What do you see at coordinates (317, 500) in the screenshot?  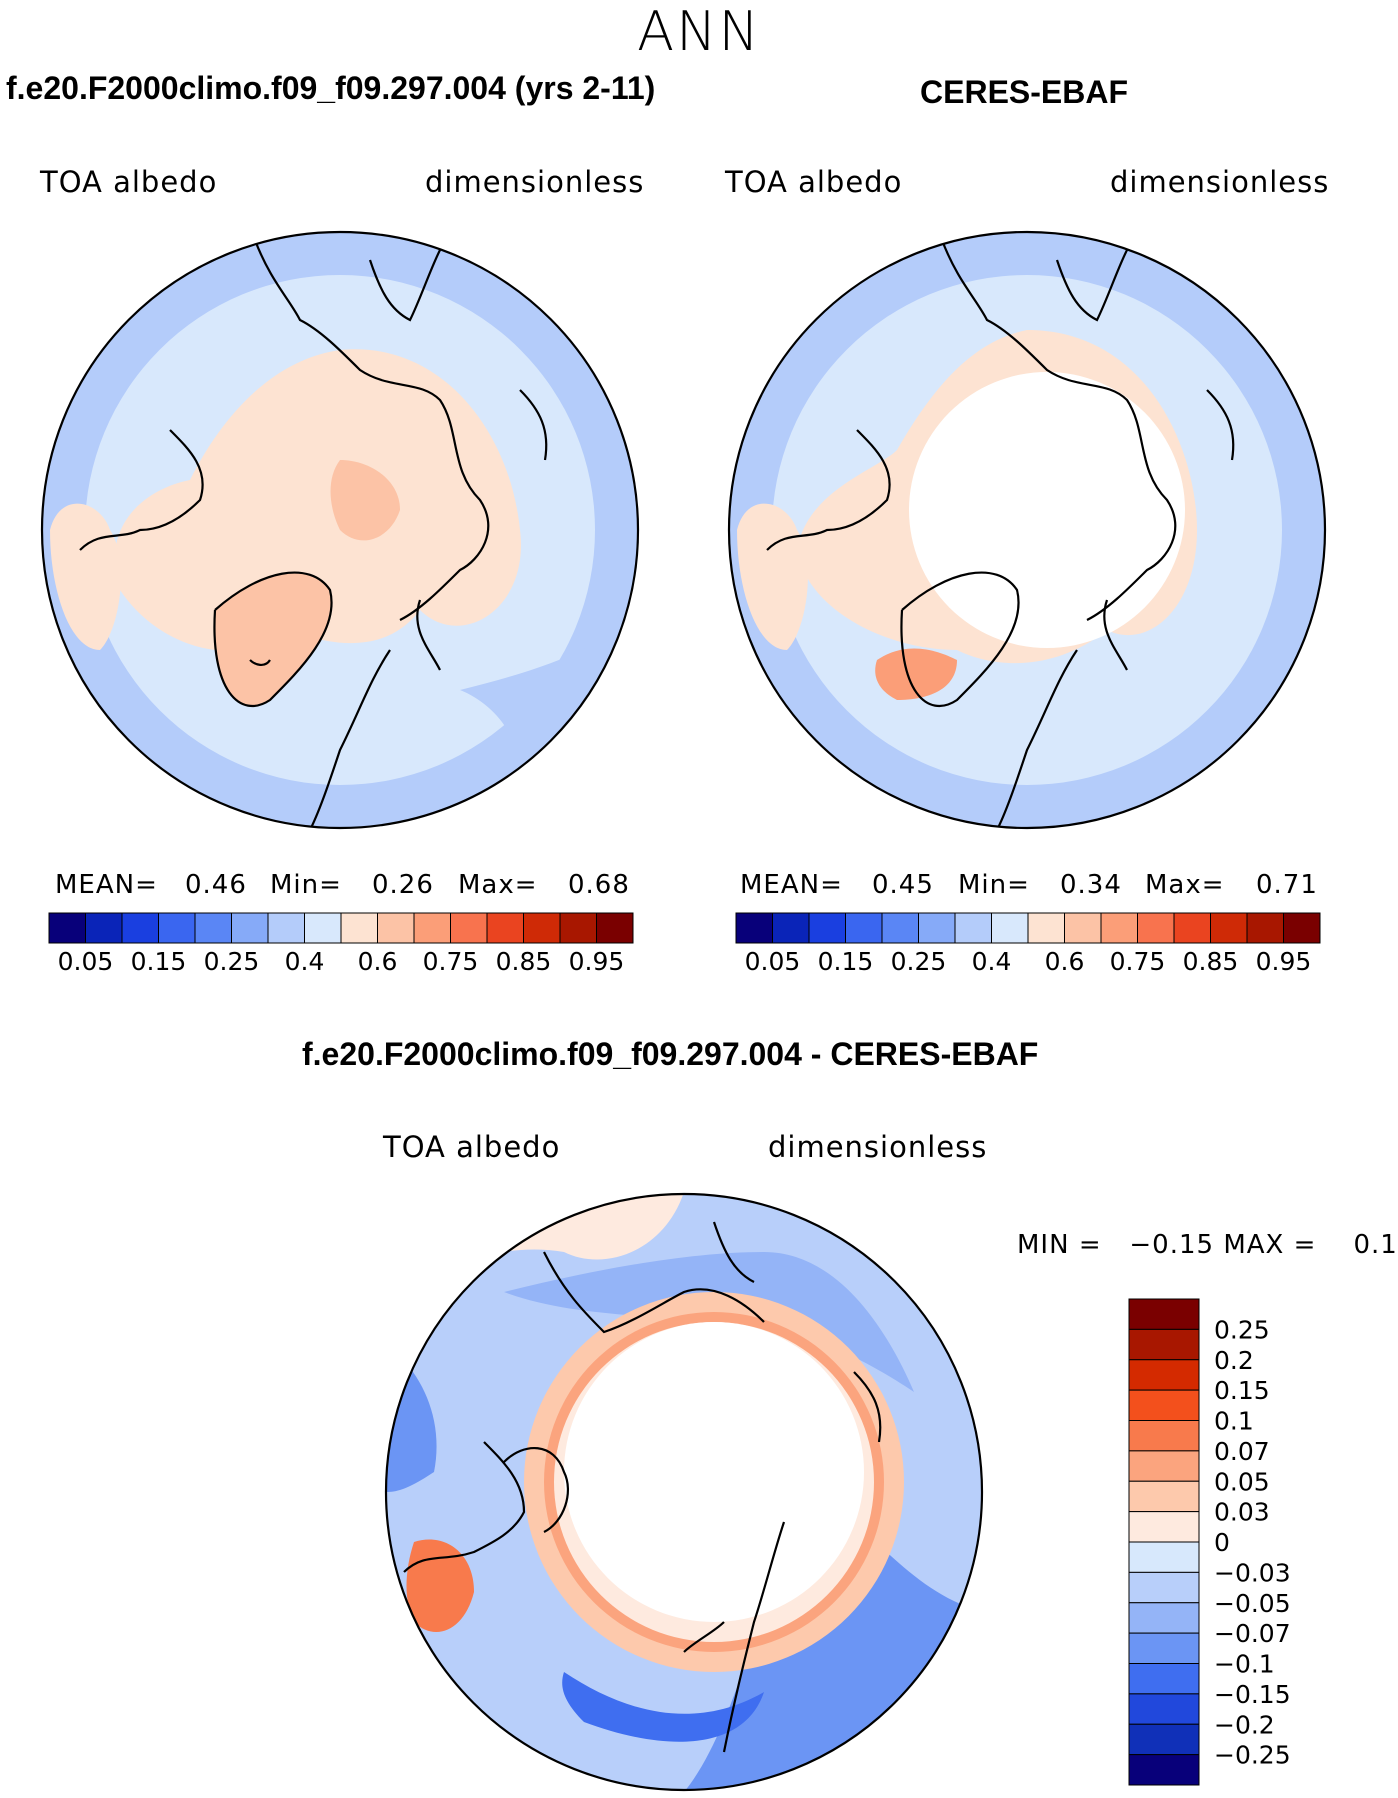 I see `map-1-arctic-region` at bounding box center [317, 500].